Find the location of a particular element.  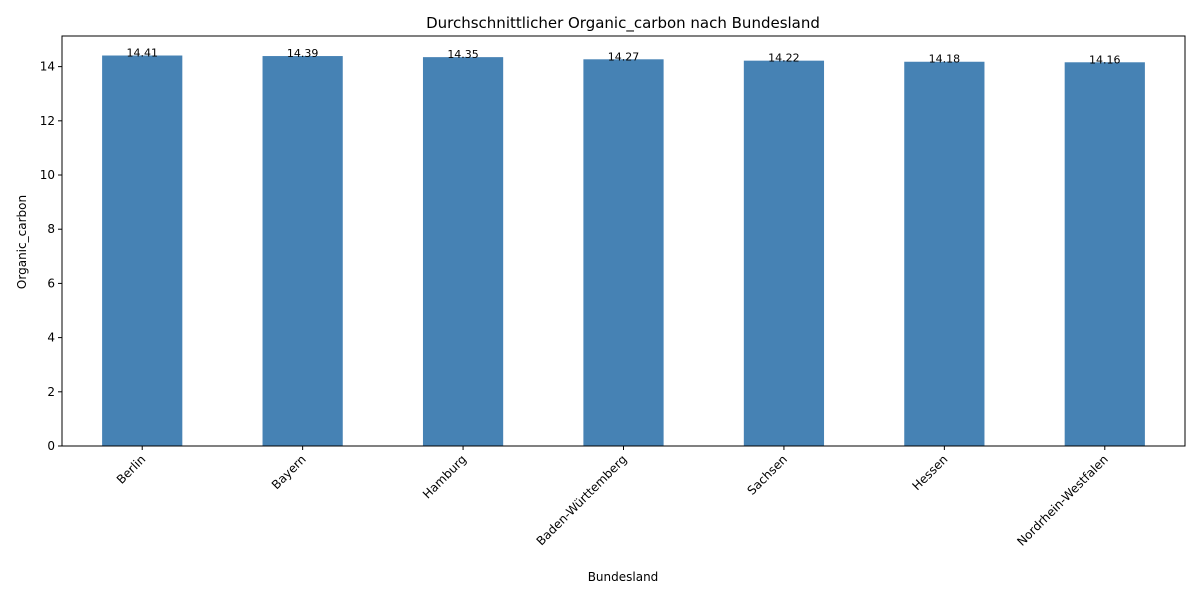

y-tick-label: 2 is located at coordinates (51, 392).